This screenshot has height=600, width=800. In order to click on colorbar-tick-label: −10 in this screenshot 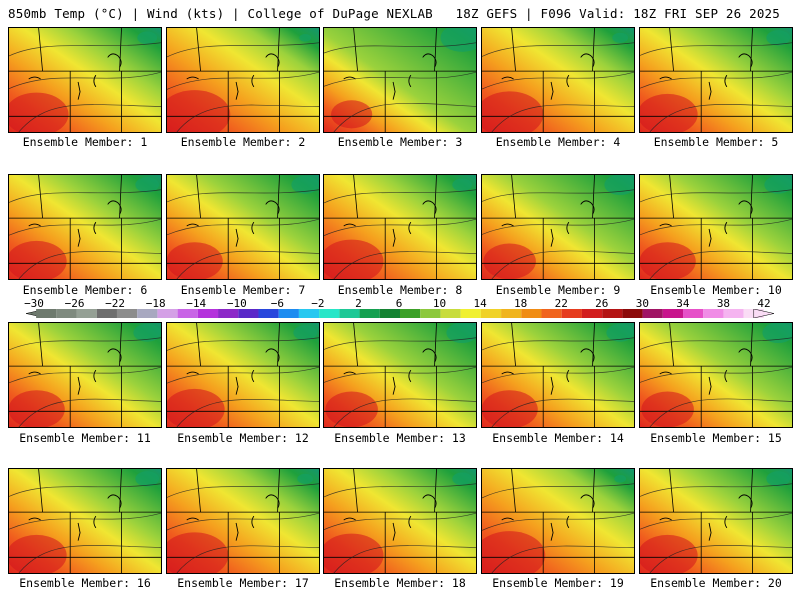, I will do `click(236, 303)`.